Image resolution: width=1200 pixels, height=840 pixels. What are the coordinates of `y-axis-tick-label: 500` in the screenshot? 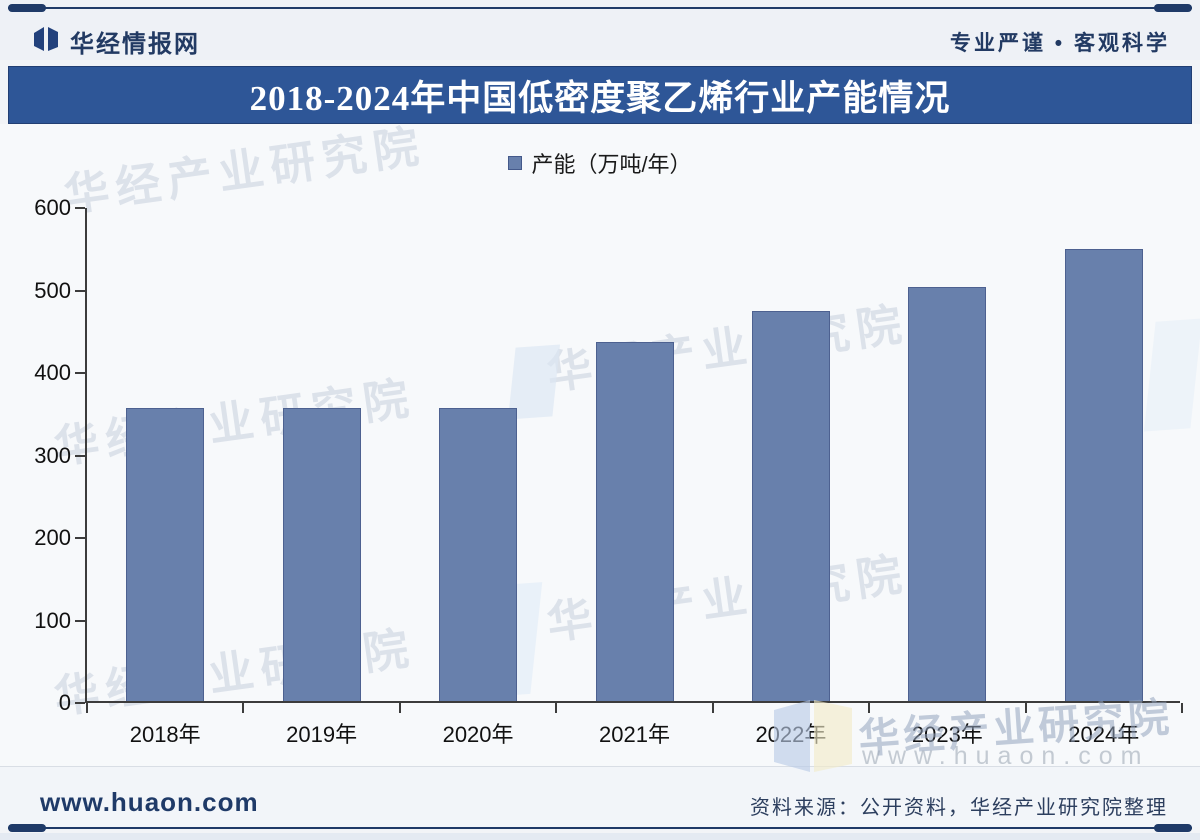 It's located at (52, 290).